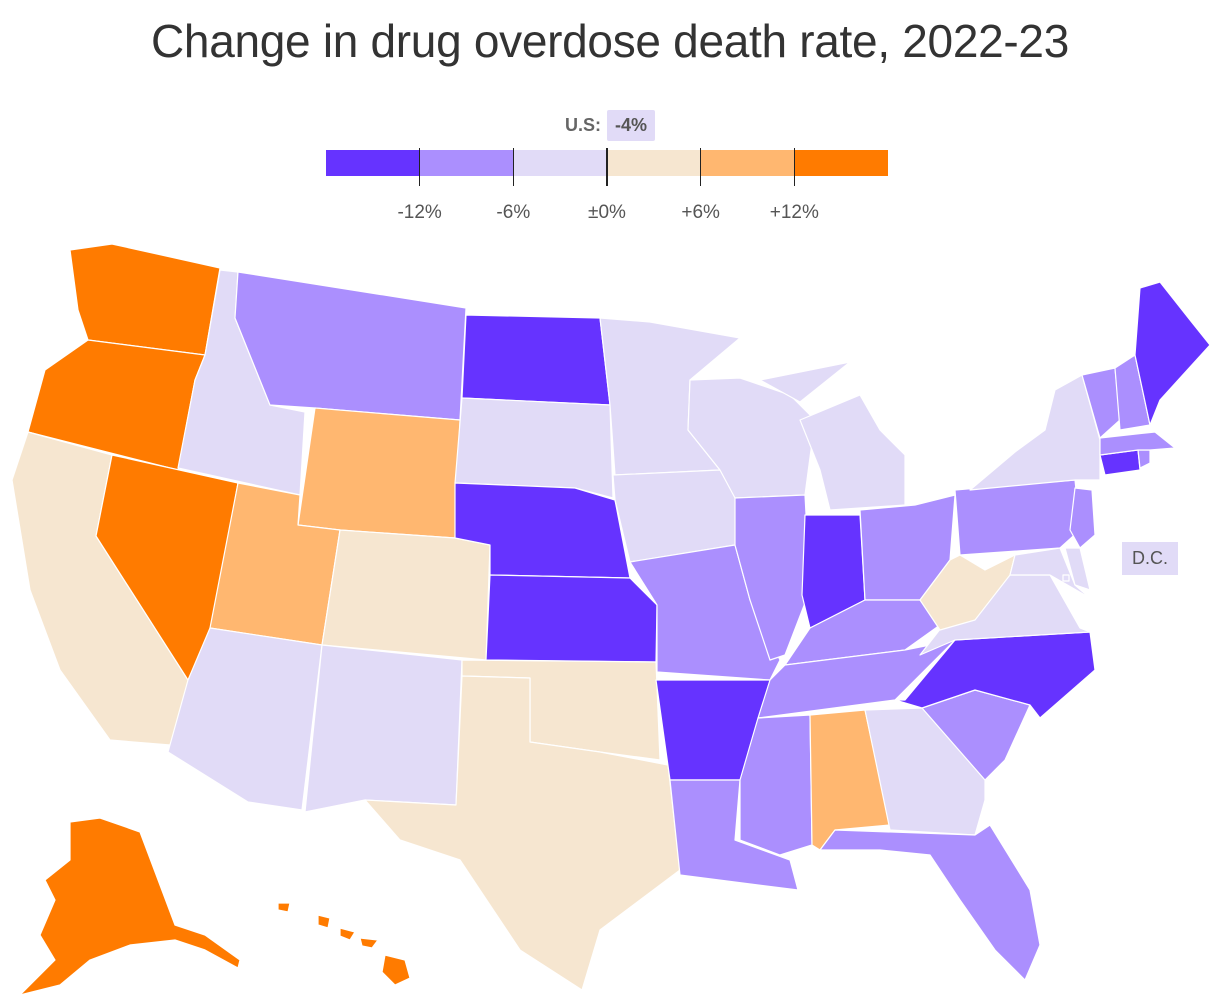 This screenshot has height=1008, width=1220. Describe the element at coordinates (1172, 353) in the screenshot. I see `state-me` at that location.